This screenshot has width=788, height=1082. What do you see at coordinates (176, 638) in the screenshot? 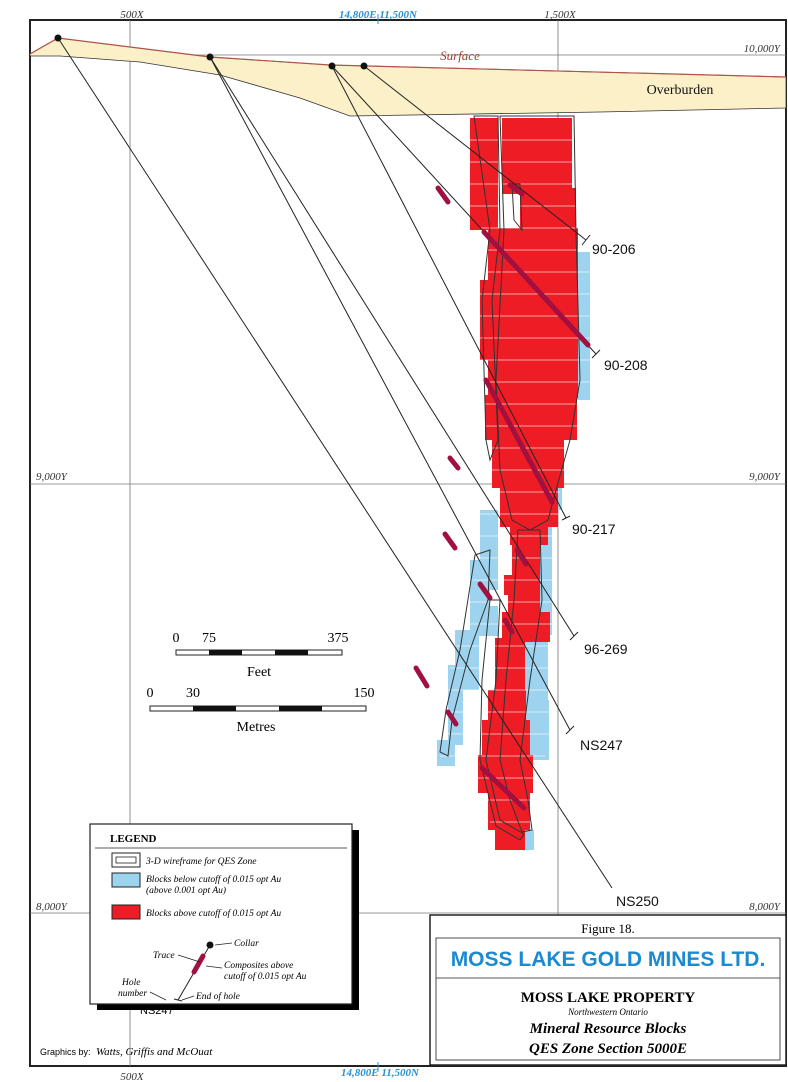
I see `scale-feet-tick: 0` at bounding box center [176, 638].